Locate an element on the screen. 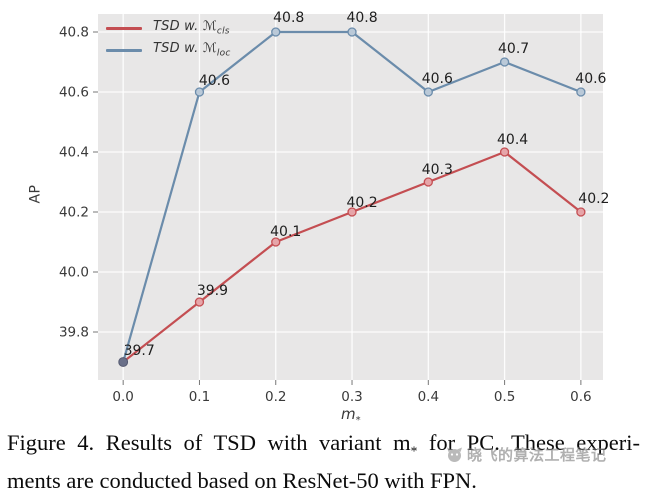 This screenshot has height=490, width=646. x-tick-label: 0.2 is located at coordinates (275, 397).